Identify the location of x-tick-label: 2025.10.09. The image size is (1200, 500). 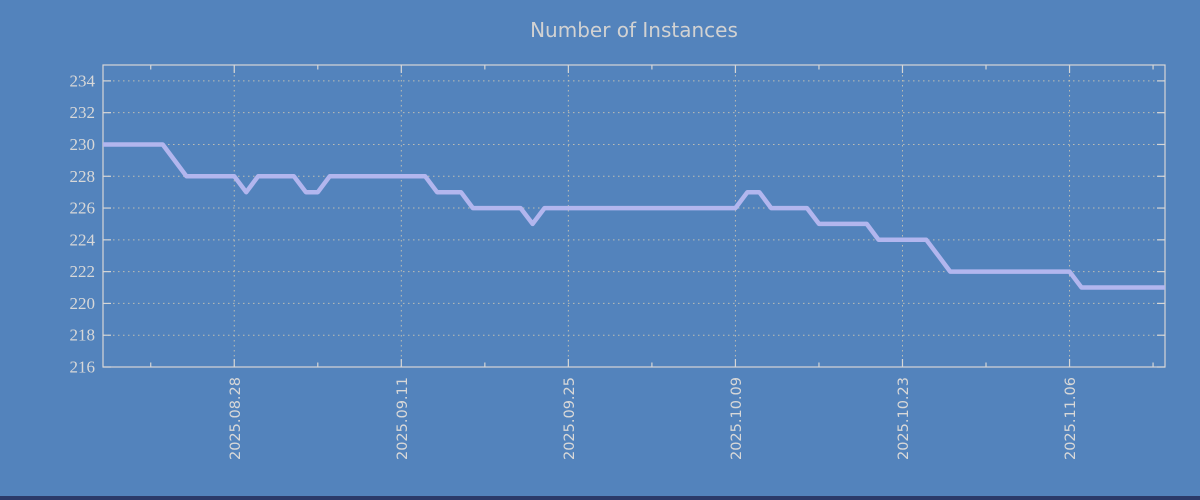
(737, 418).